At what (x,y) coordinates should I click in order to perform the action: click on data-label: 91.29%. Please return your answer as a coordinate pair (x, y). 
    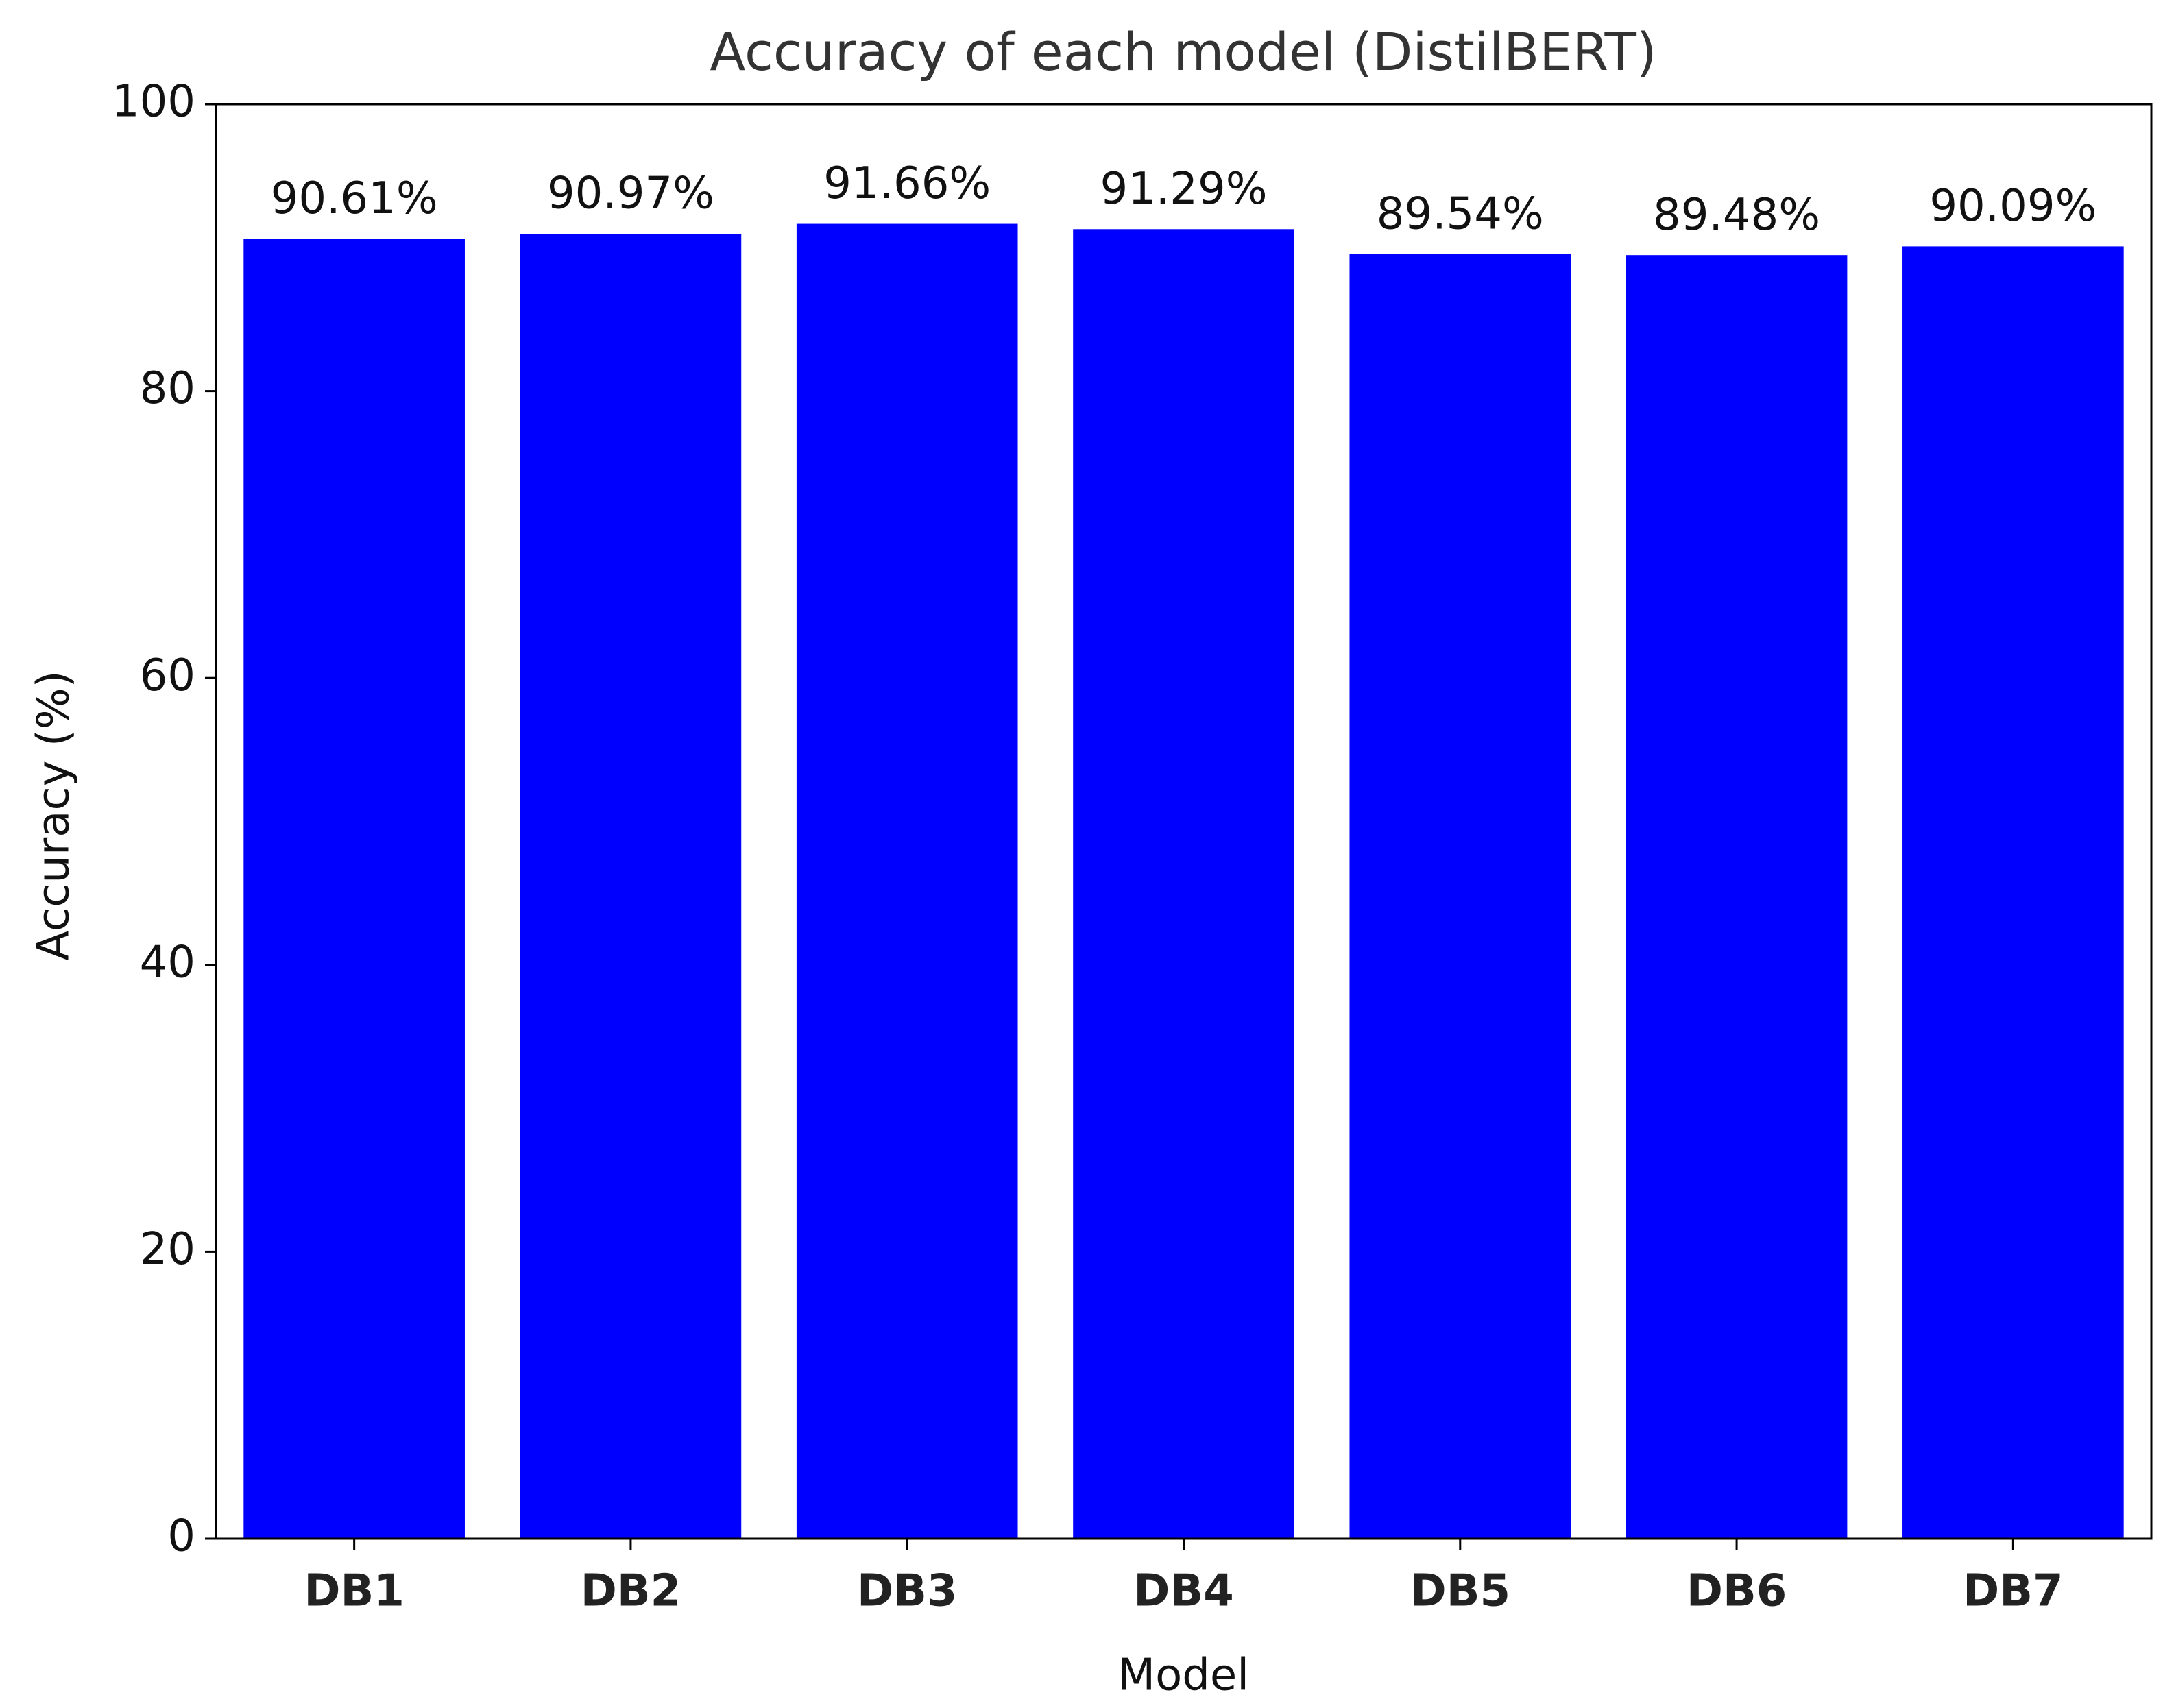
    Looking at the image, I should click on (1183, 190).